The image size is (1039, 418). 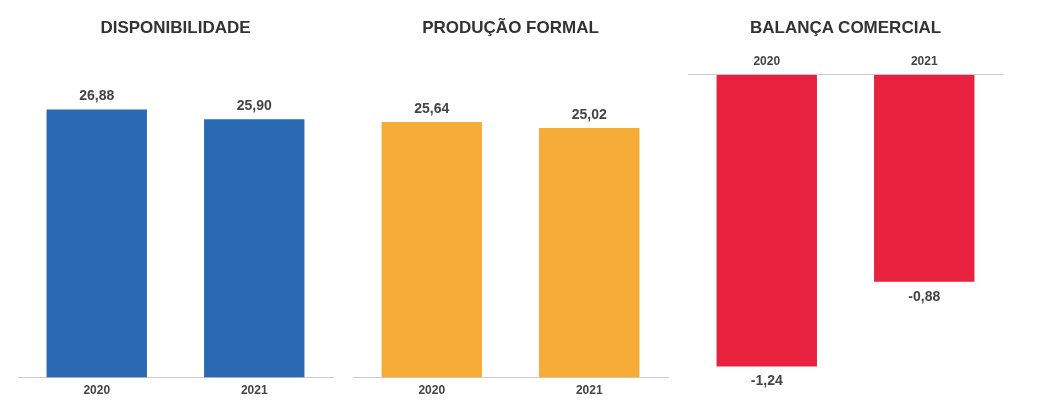 What do you see at coordinates (97, 95) in the screenshot?
I see `data-label: 26,88` at bounding box center [97, 95].